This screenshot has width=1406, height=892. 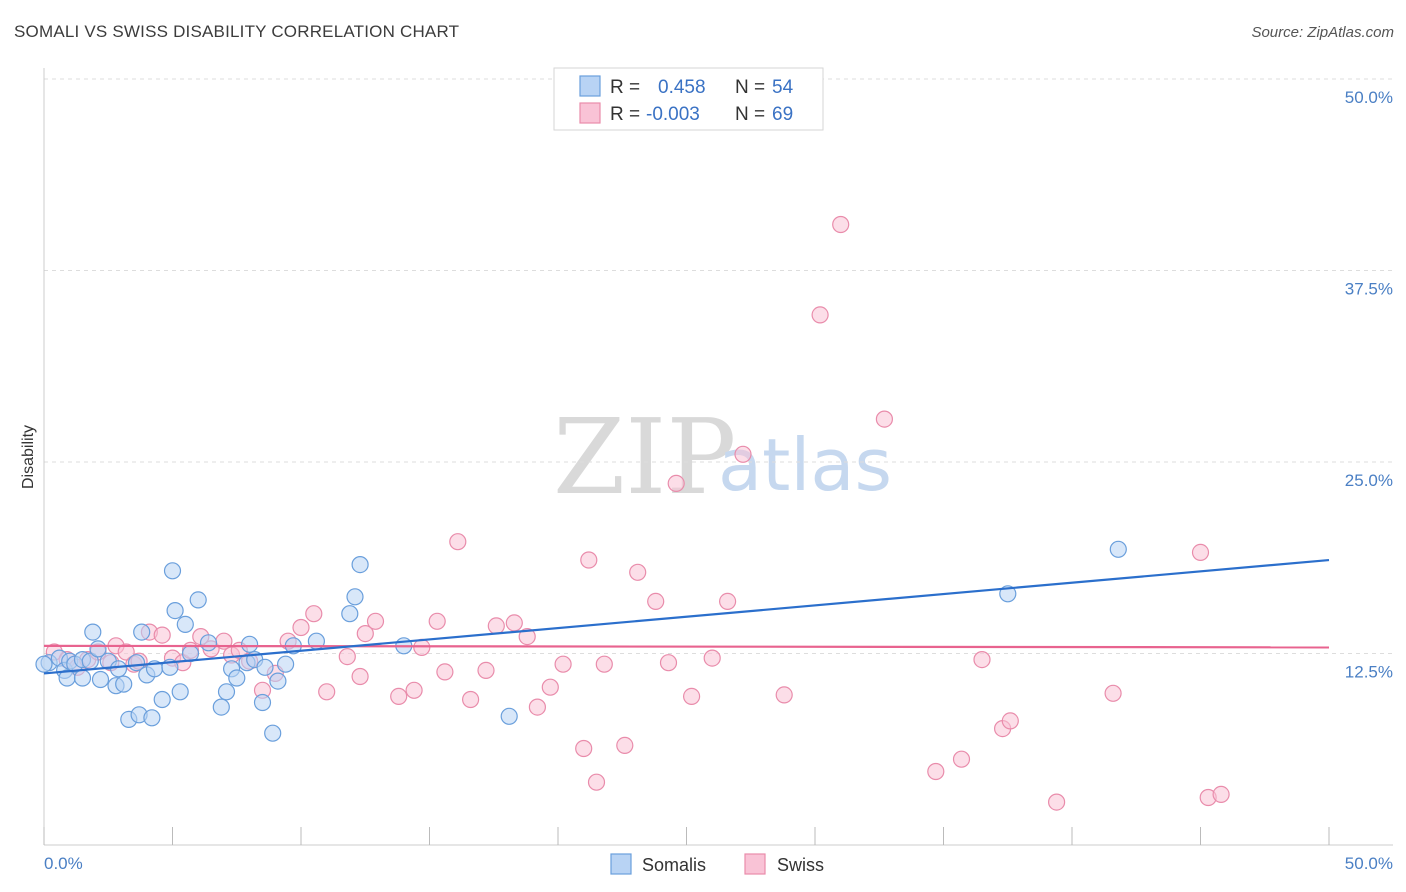 What do you see at coordinates (755, 864) in the screenshot?
I see `bottom-legend-swatch-swiss` at bounding box center [755, 864].